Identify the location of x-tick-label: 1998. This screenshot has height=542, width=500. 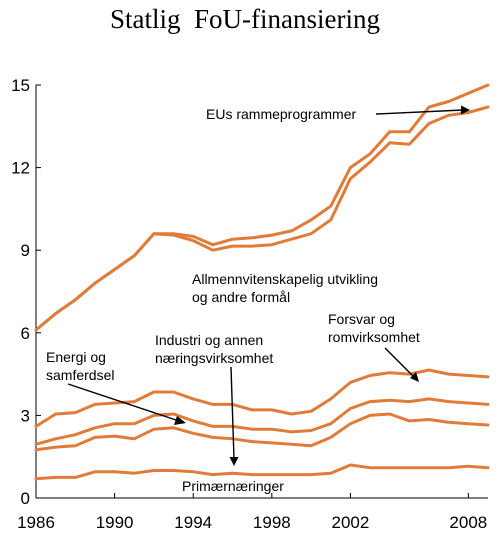
(272, 522).